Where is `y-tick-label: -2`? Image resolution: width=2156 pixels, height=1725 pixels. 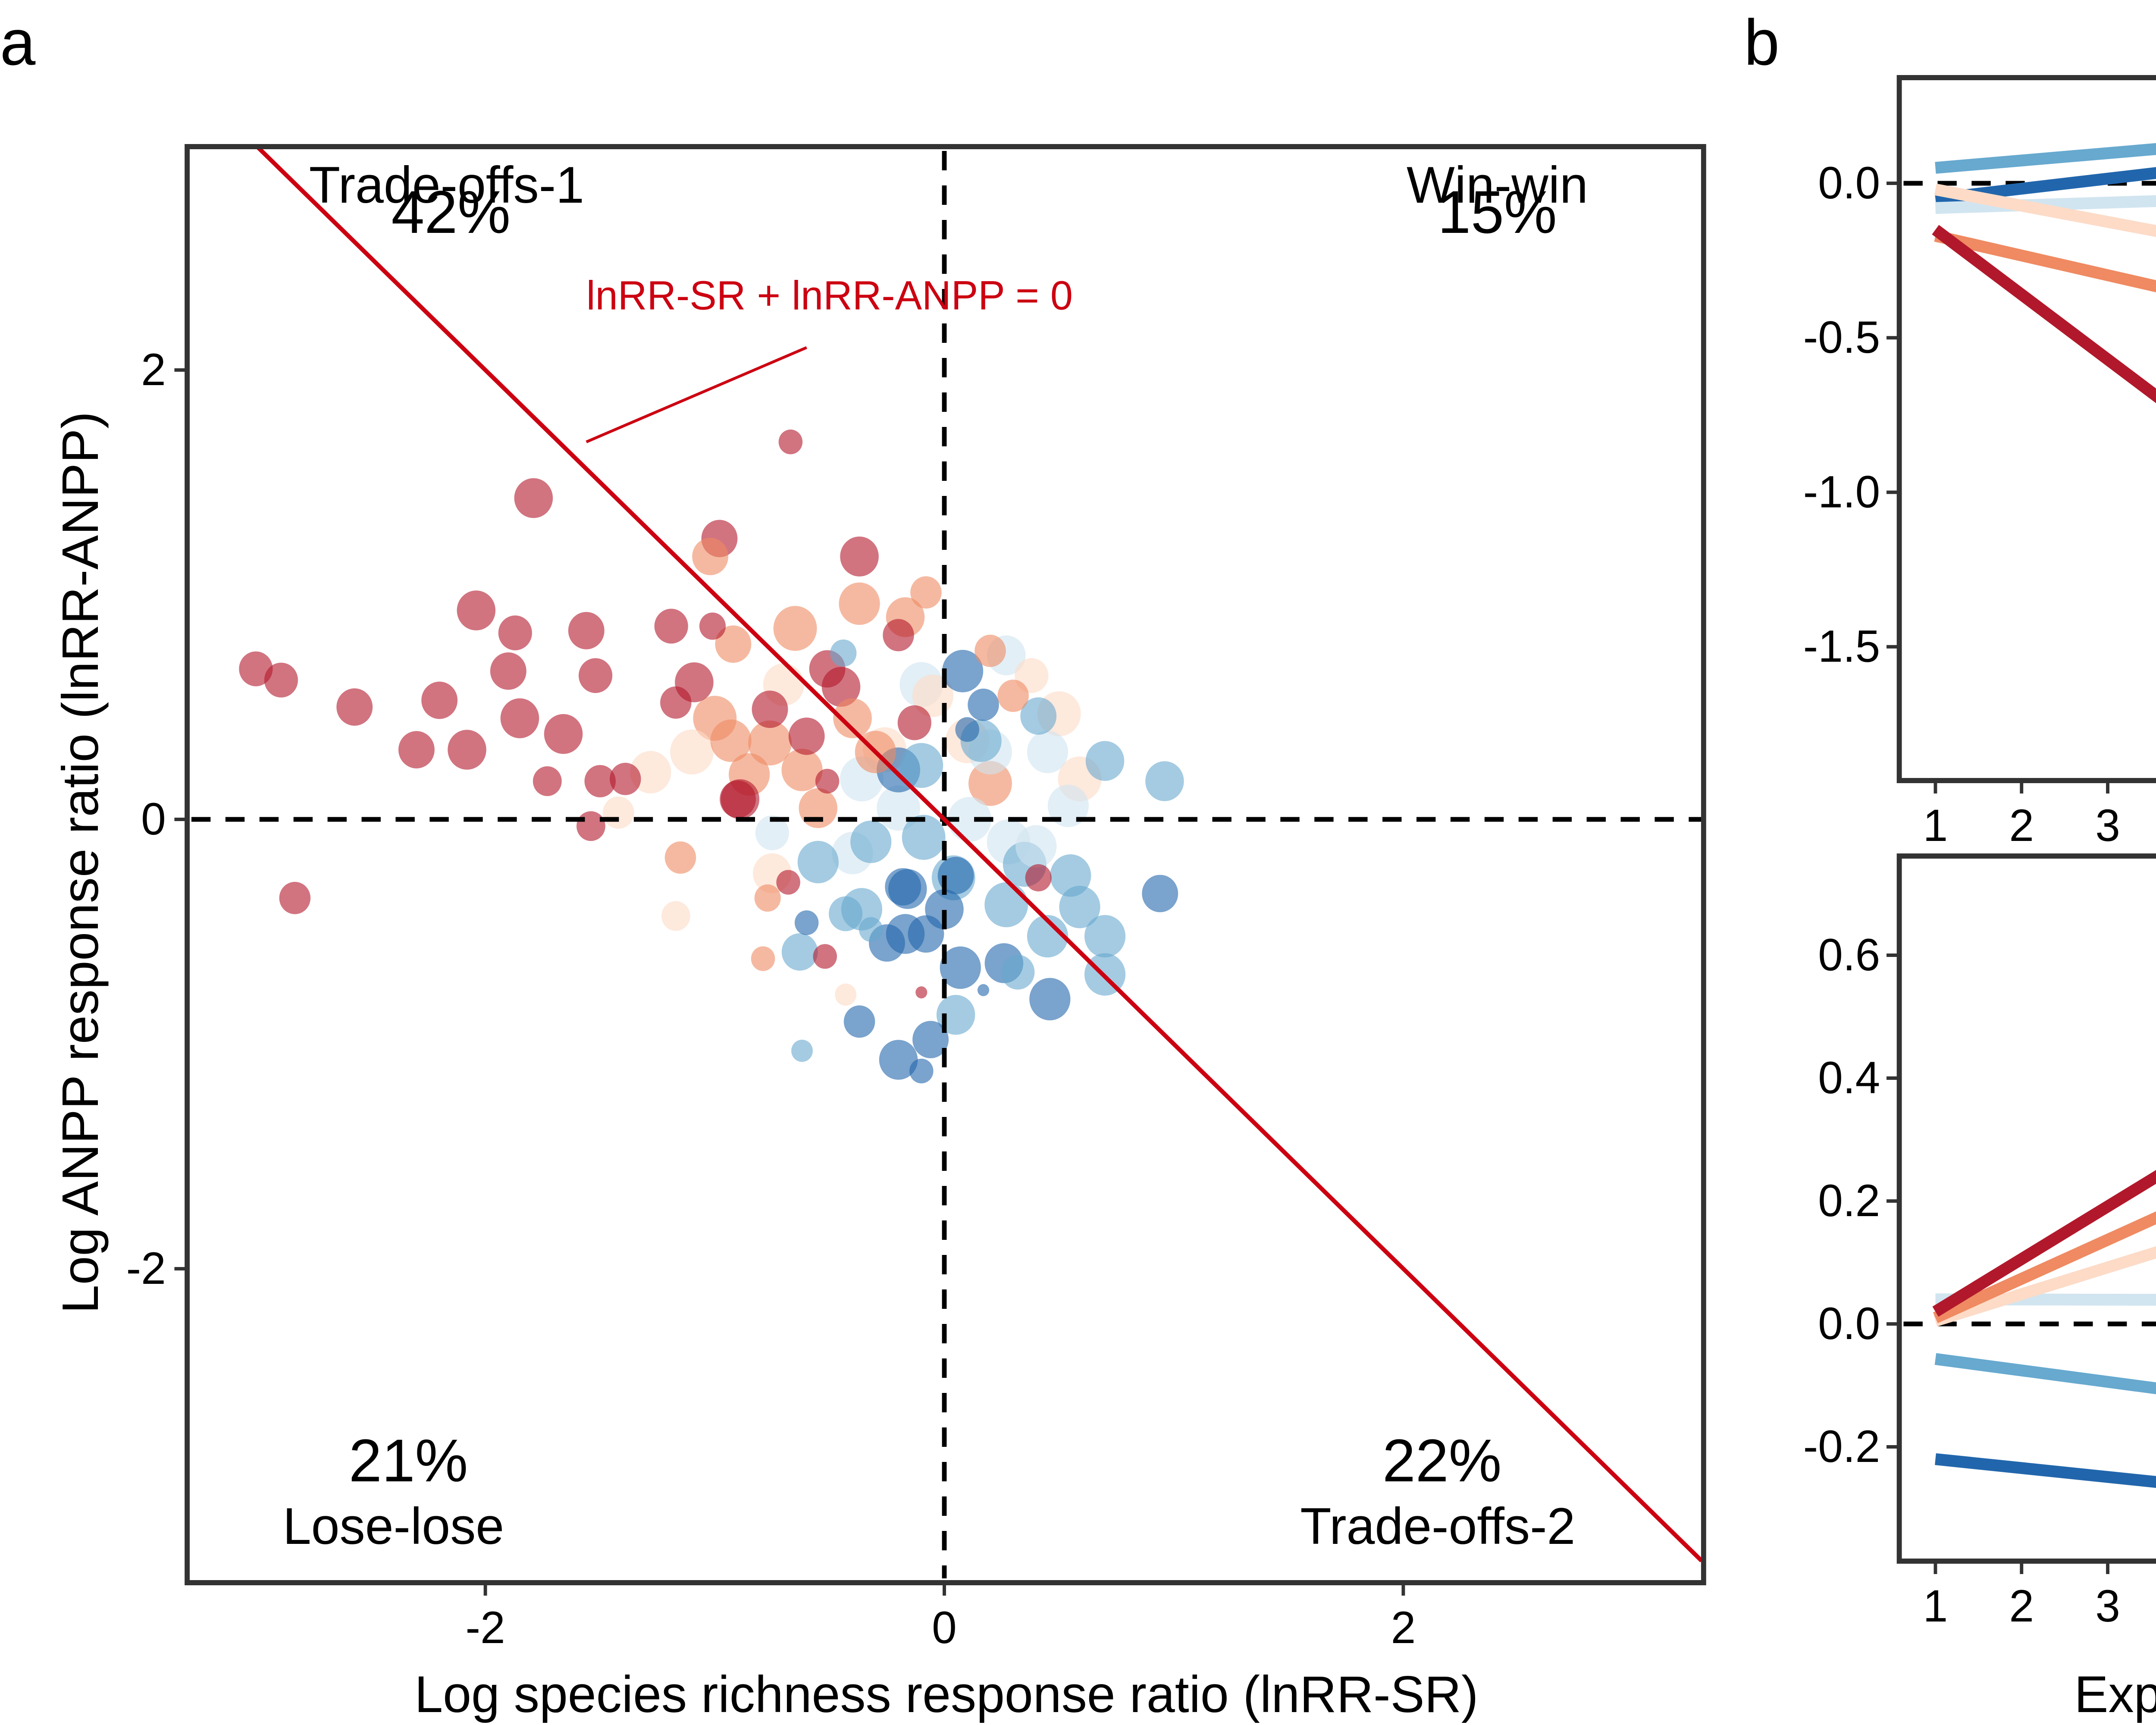 y-tick-label: -2 is located at coordinates (146, 1269).